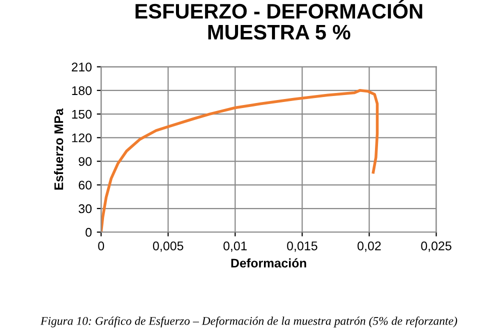 The height and width of the screenshot is (334, 498). Describe the element at coordinates (85, 209) in the screenshot. I see `y-tick-label: 30` at that location.